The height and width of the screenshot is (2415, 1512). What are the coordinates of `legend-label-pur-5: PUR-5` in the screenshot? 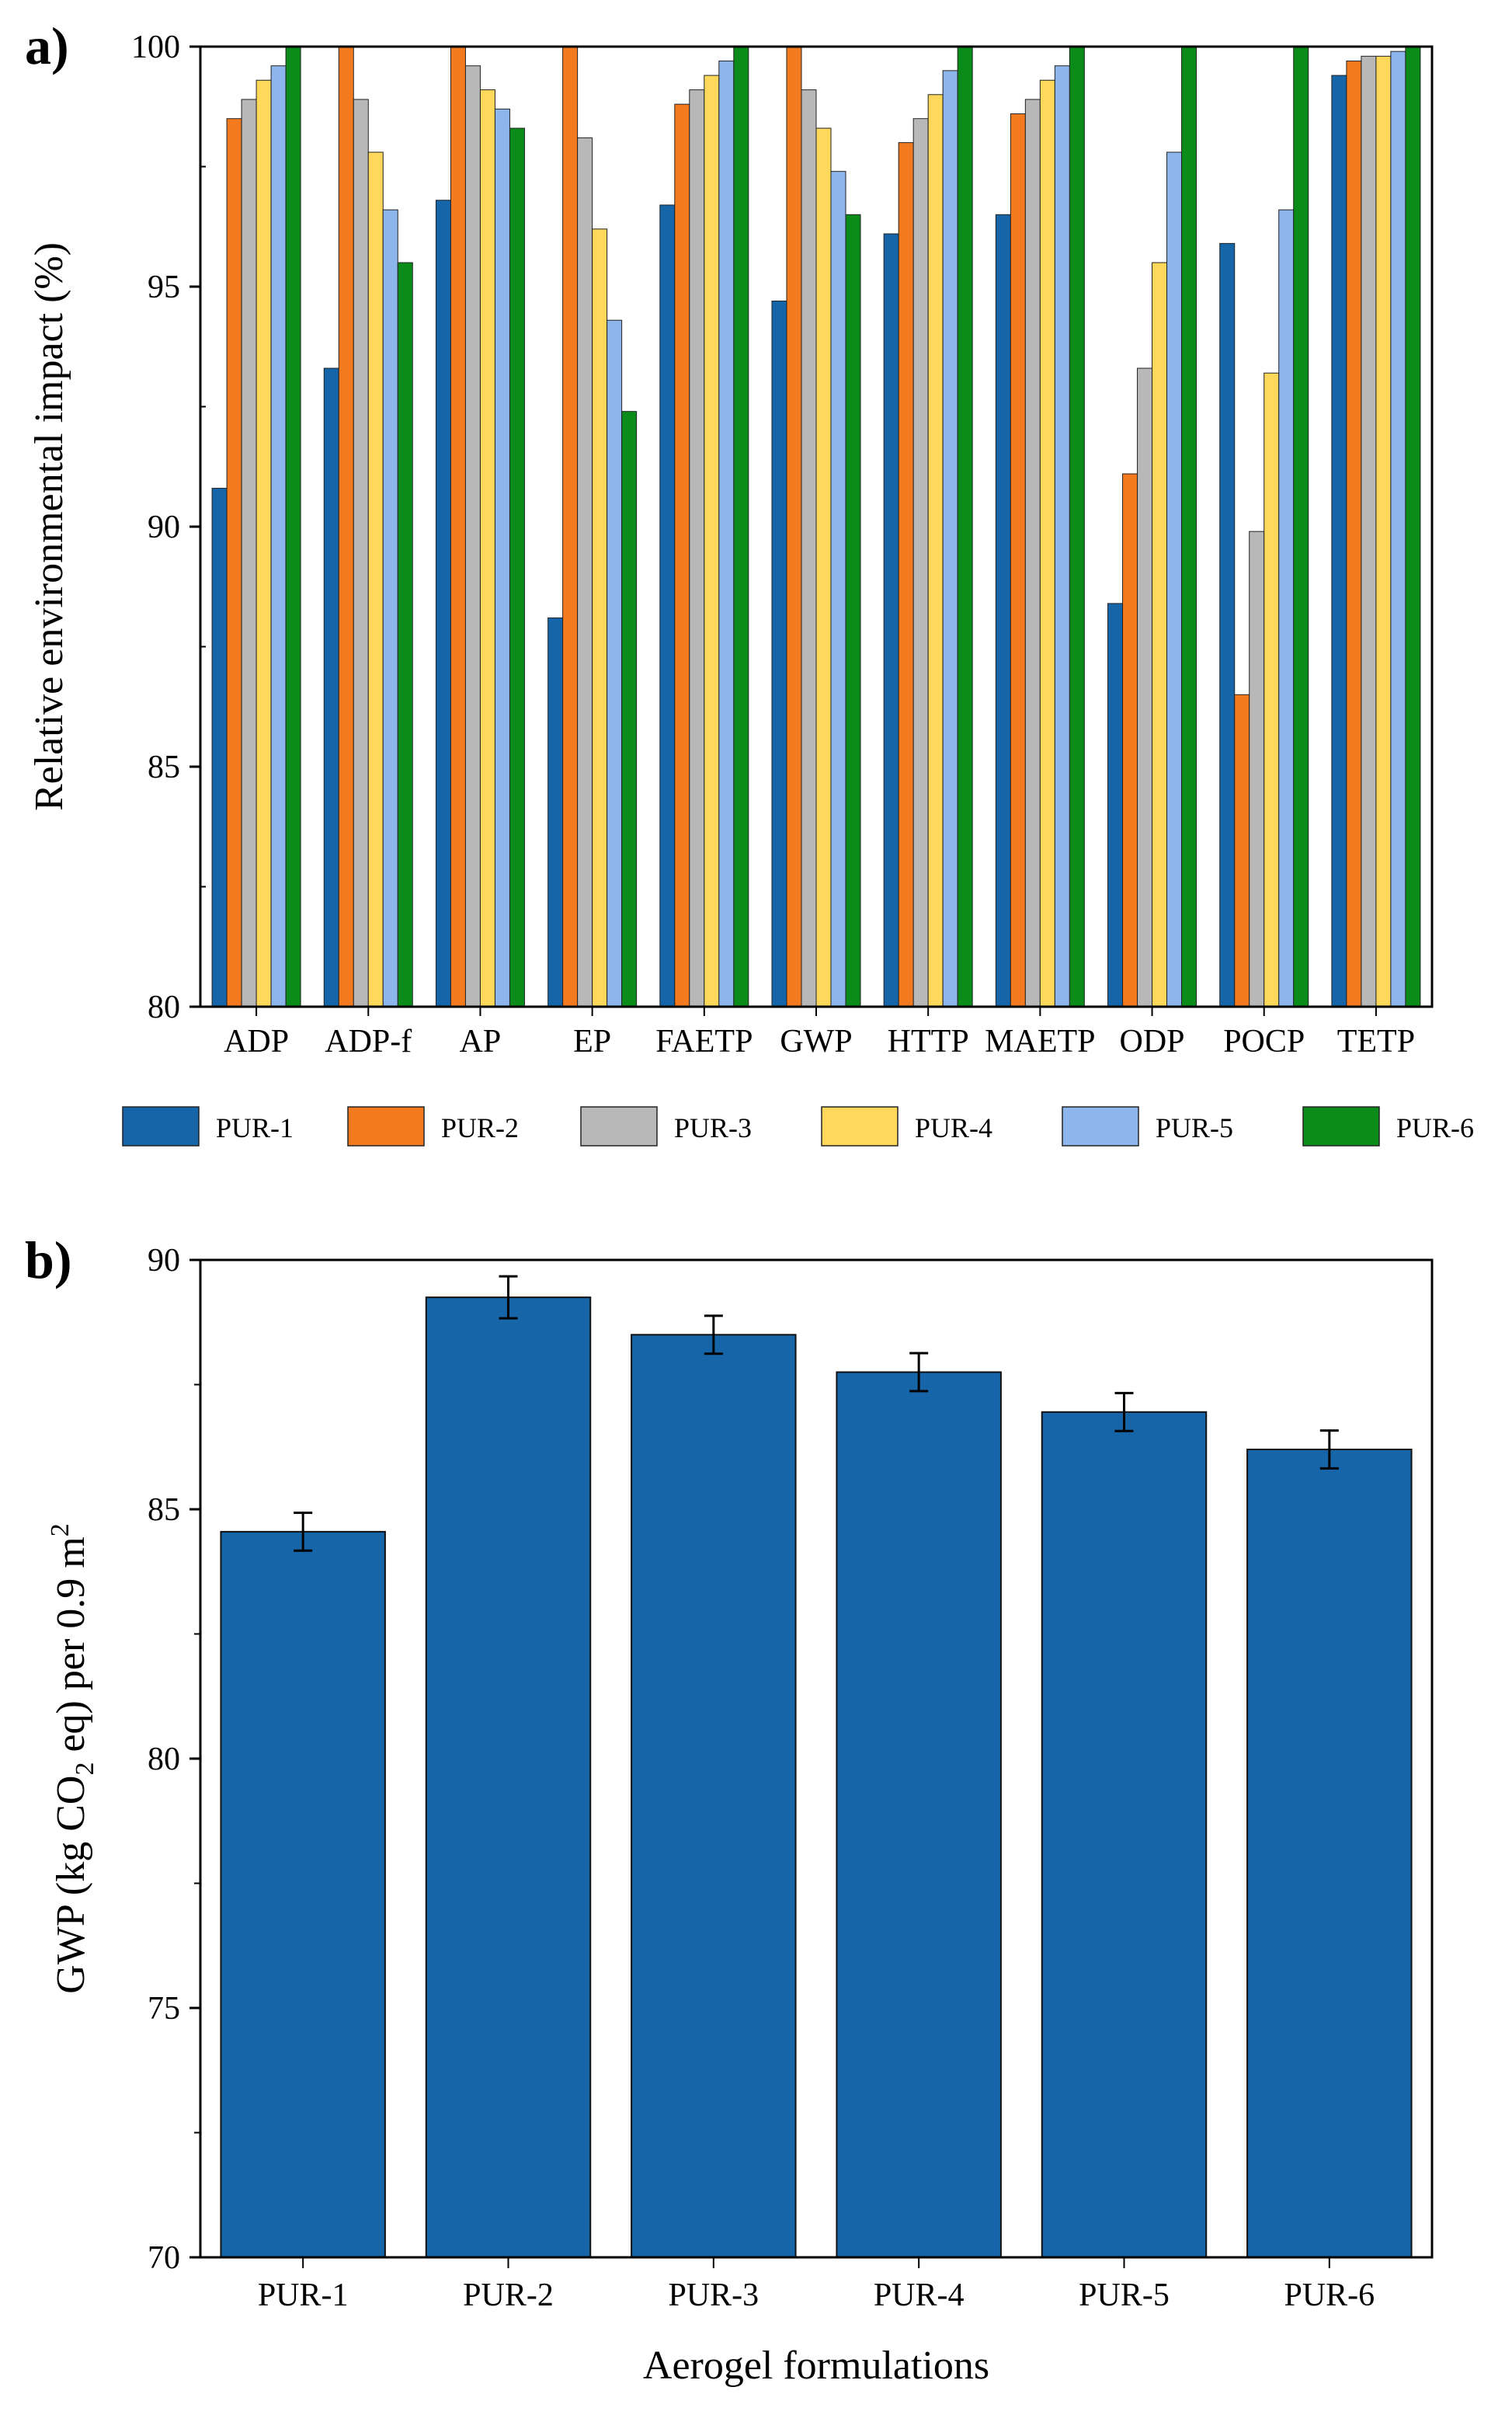 It's located at (1194, 1127).